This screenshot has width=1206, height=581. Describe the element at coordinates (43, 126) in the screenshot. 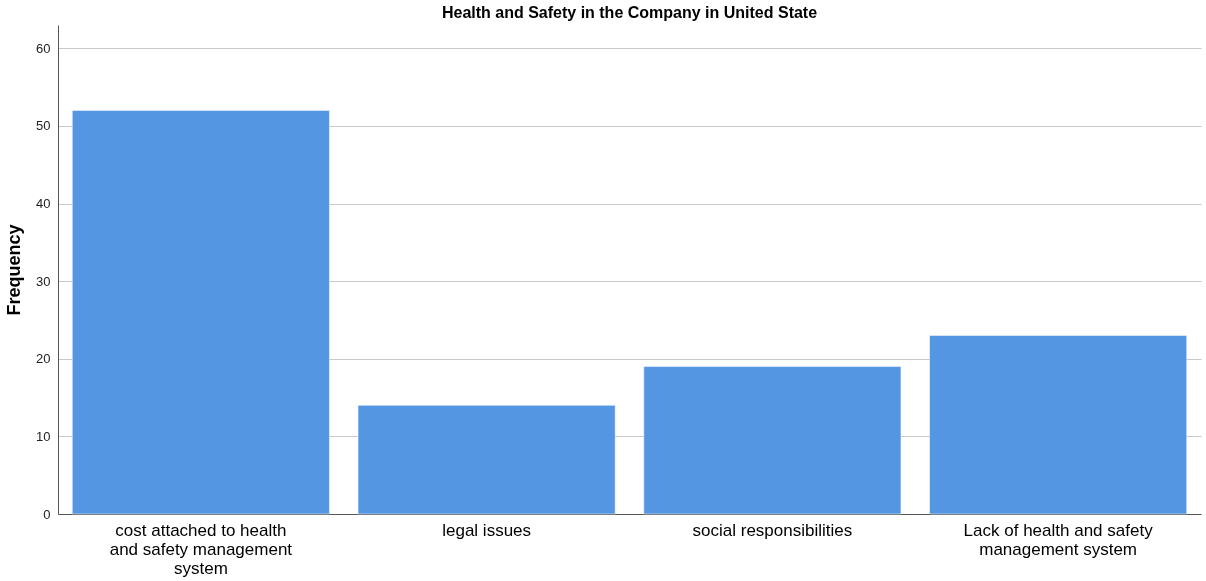

I see `y-tick-label: 50` at that location.